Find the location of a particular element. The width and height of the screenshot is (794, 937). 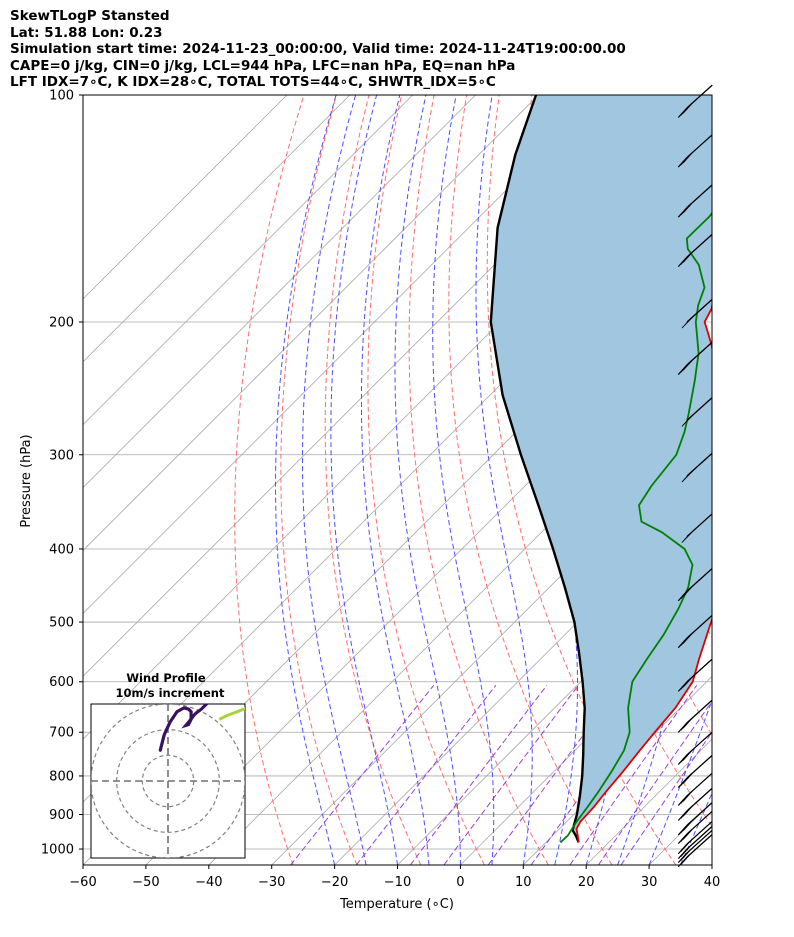

location-line: Lat: 51.88 Lon: 0.23 is located at coordinates (86, 32).